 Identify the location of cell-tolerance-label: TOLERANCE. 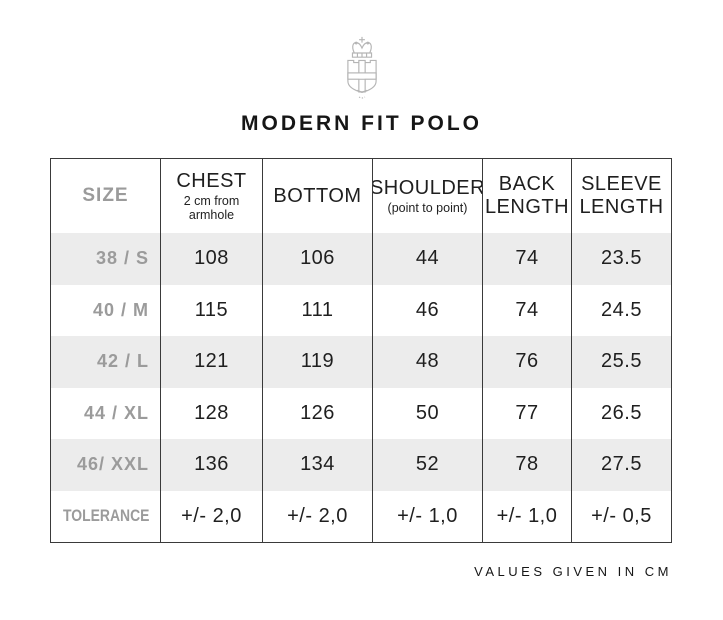
(106, 516).